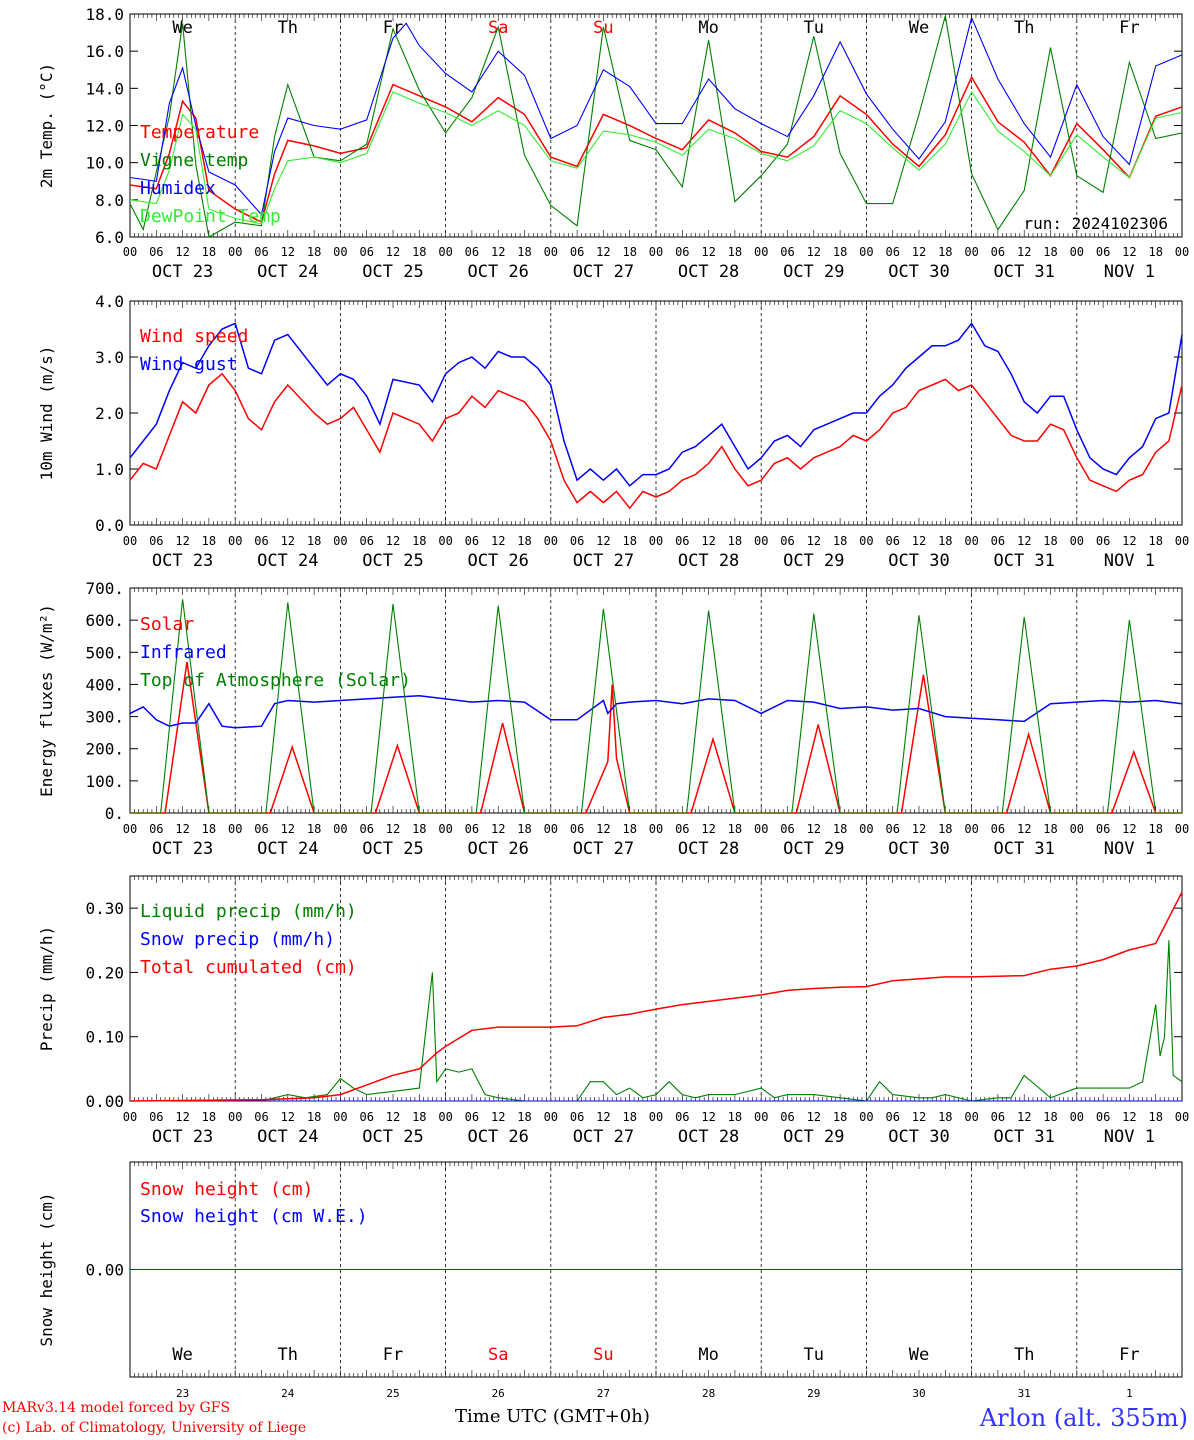  What do you see at coordinates (226, 1189) in the screenshot?
I see `legend-entry: Snow height (cm)` at bounding box center [226, 1189].